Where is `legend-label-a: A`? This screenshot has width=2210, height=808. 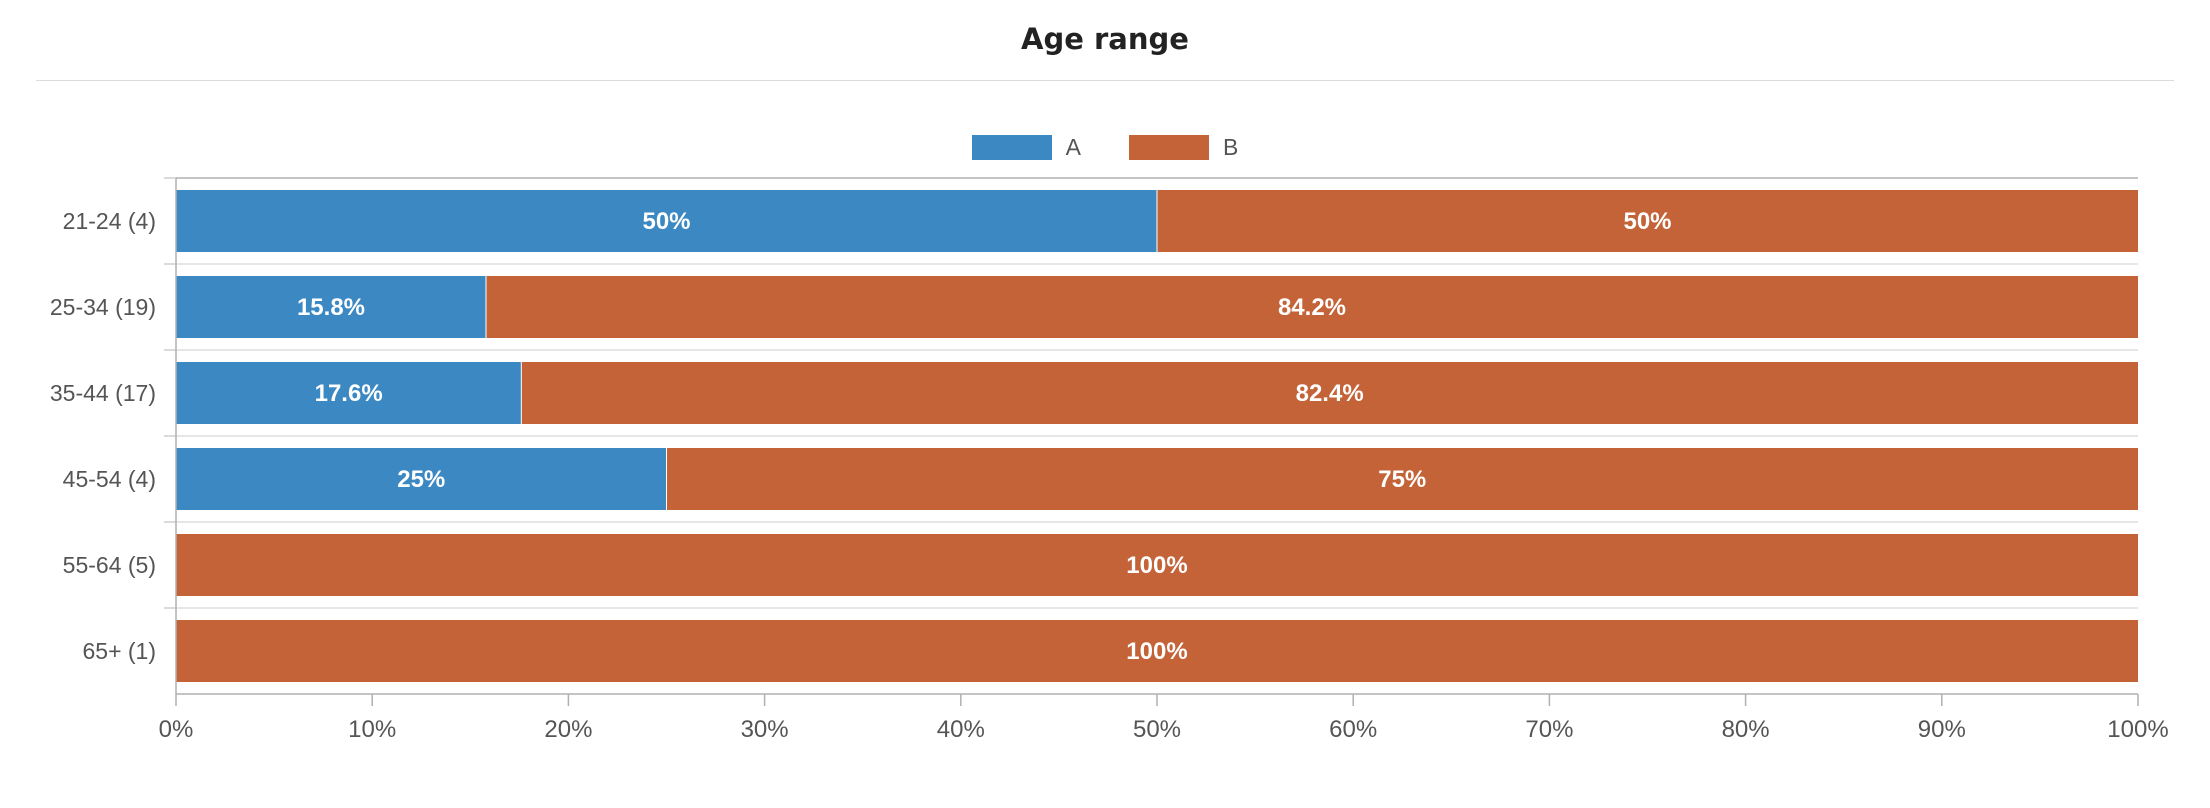 legend-label-a: A is located at coordinates (1073, 146).